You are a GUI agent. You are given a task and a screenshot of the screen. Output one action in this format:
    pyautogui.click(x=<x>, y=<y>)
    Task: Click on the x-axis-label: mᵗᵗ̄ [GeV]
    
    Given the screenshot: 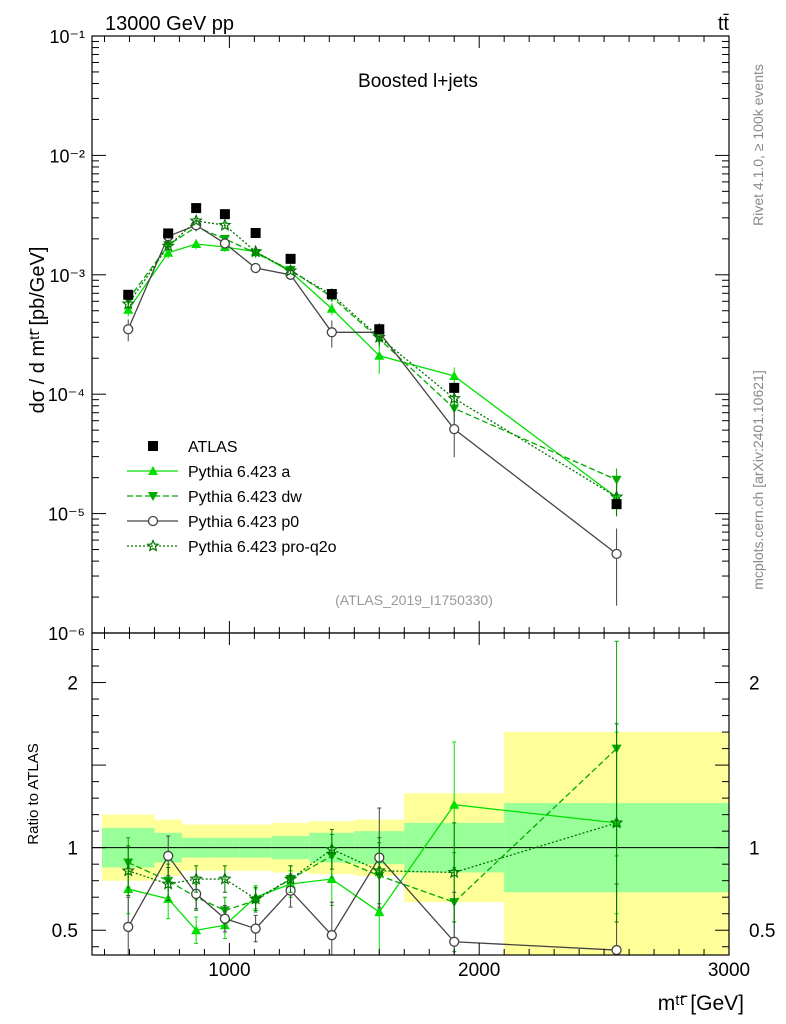 What is the action you would take?
    pyautogui.click(x=701, y=1003)
    